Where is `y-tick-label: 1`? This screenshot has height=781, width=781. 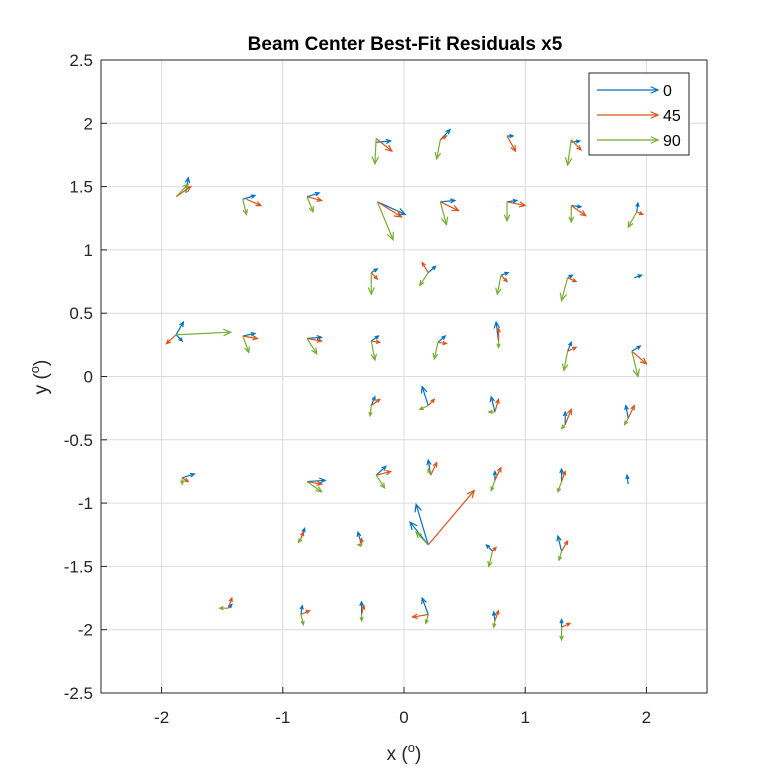 y-tick-label: 1 is located at coordinates (88, 250).